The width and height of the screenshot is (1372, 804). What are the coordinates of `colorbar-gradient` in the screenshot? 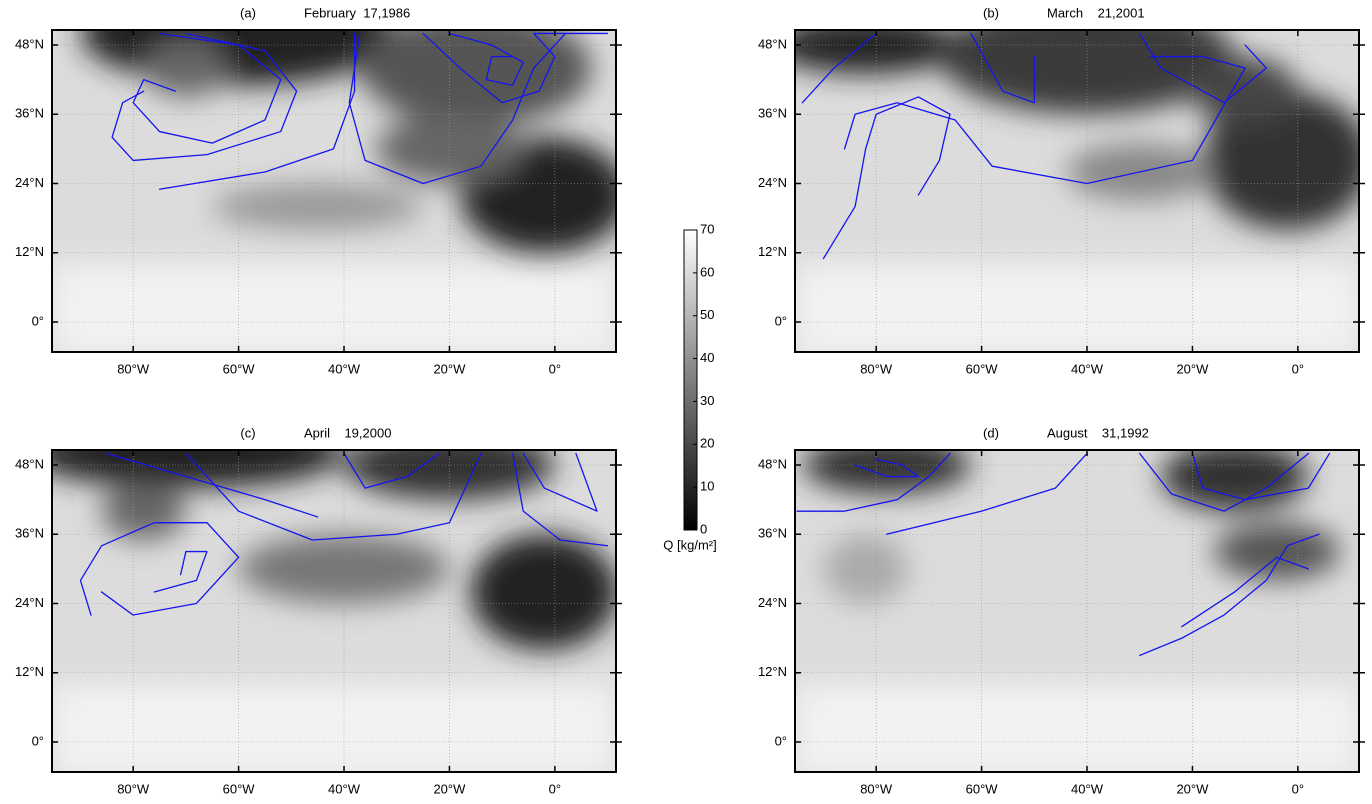 It's located at (690, 380).